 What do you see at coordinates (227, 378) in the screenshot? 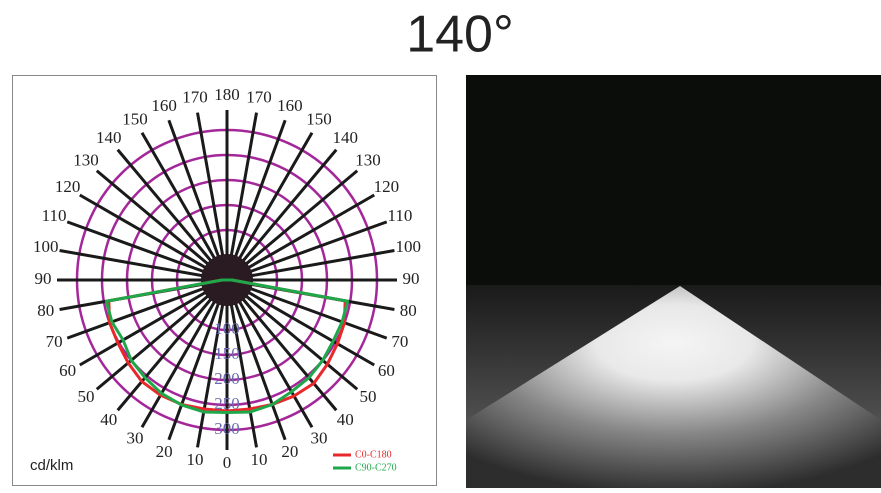
I see `radial-tick-label: 200` at bounding box center [227, 378].